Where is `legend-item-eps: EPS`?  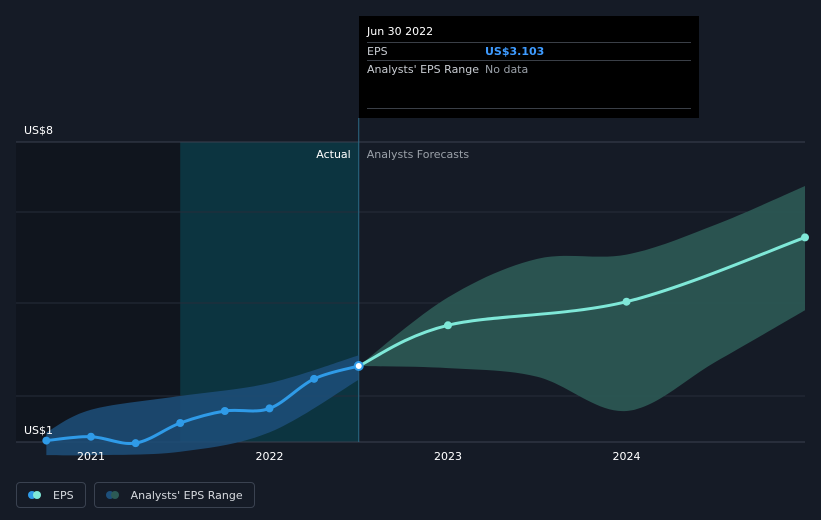
legend-item-eps: EPS is located at coordinates (51, 495).